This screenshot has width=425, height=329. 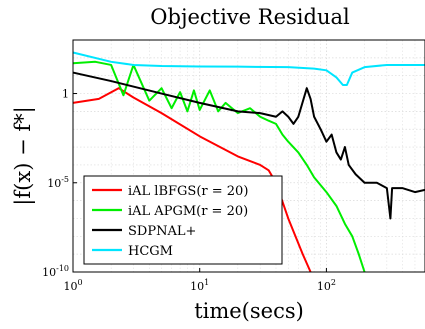 I want to click on y-tick-label: 10-10, so click(x=55, y=271).